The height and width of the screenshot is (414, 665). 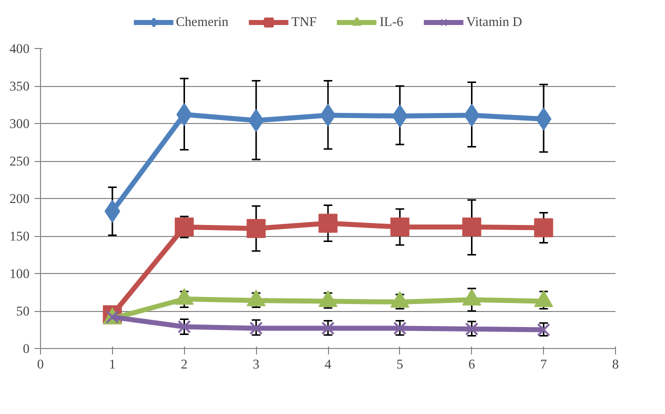 What do you see at coordinates (20, 86) in the screenshot?
I see `y-tick-label: 350` at bounding box center [20, 86].